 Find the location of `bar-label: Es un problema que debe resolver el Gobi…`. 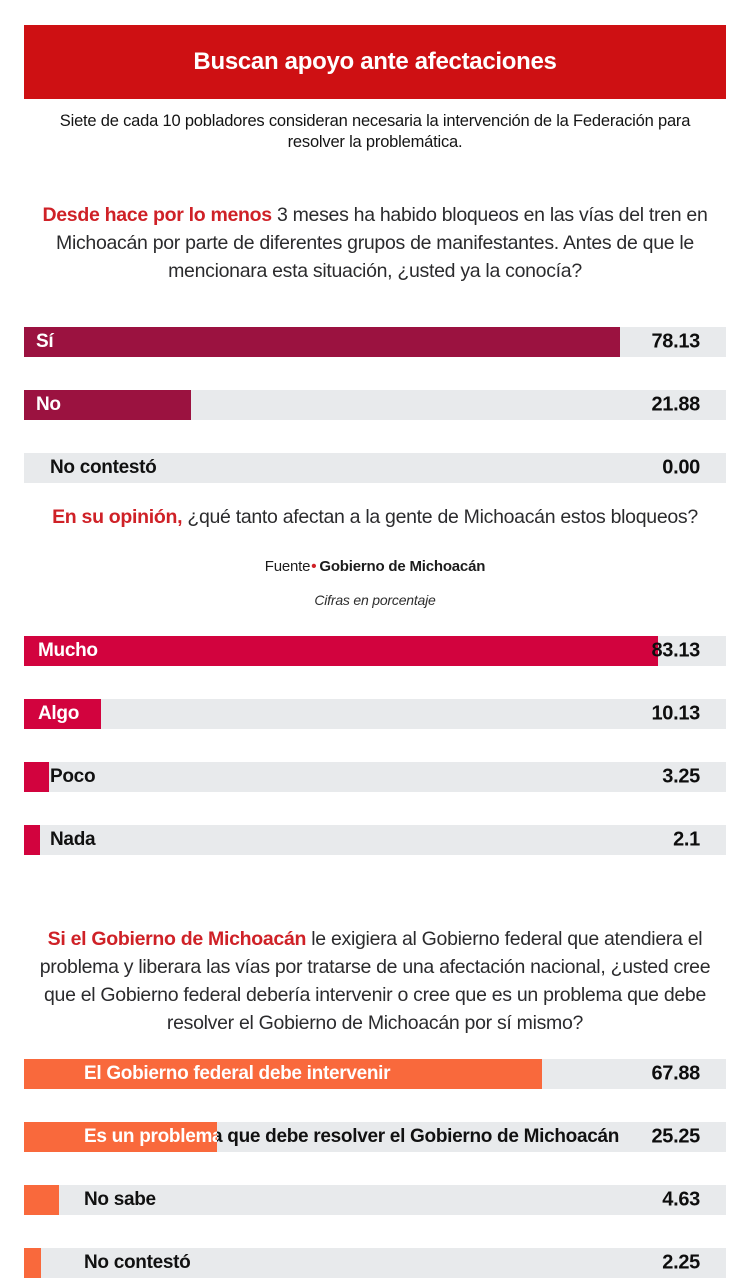

bar-label: Es un problema que debe resolver el Gobi… is located at coordinates (352, 1136).